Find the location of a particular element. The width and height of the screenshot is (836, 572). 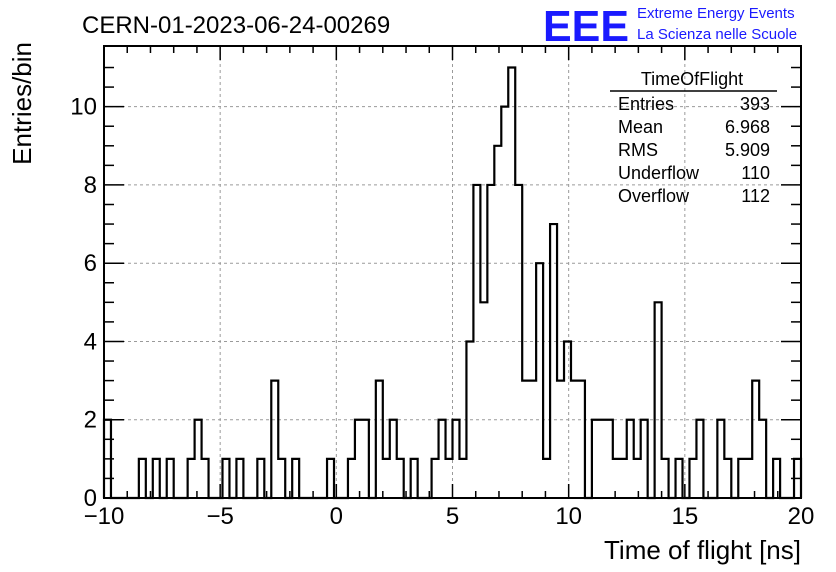

y-tick-label: 0 is located at coordinates (90, 498).